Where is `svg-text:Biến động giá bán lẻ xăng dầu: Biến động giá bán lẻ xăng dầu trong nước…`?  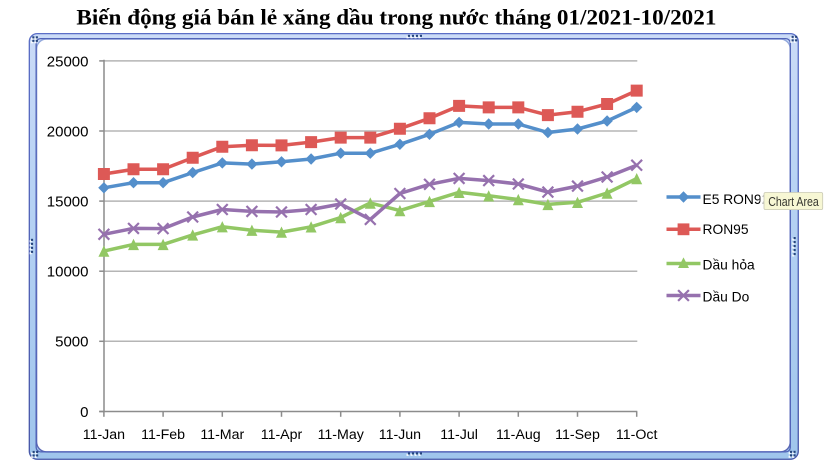 svg-text:Biến động giá bán lẻ xăng dầu: Biến động giá bán lẻ xăng dầu trong nước… is located at coordinates (396, 16).